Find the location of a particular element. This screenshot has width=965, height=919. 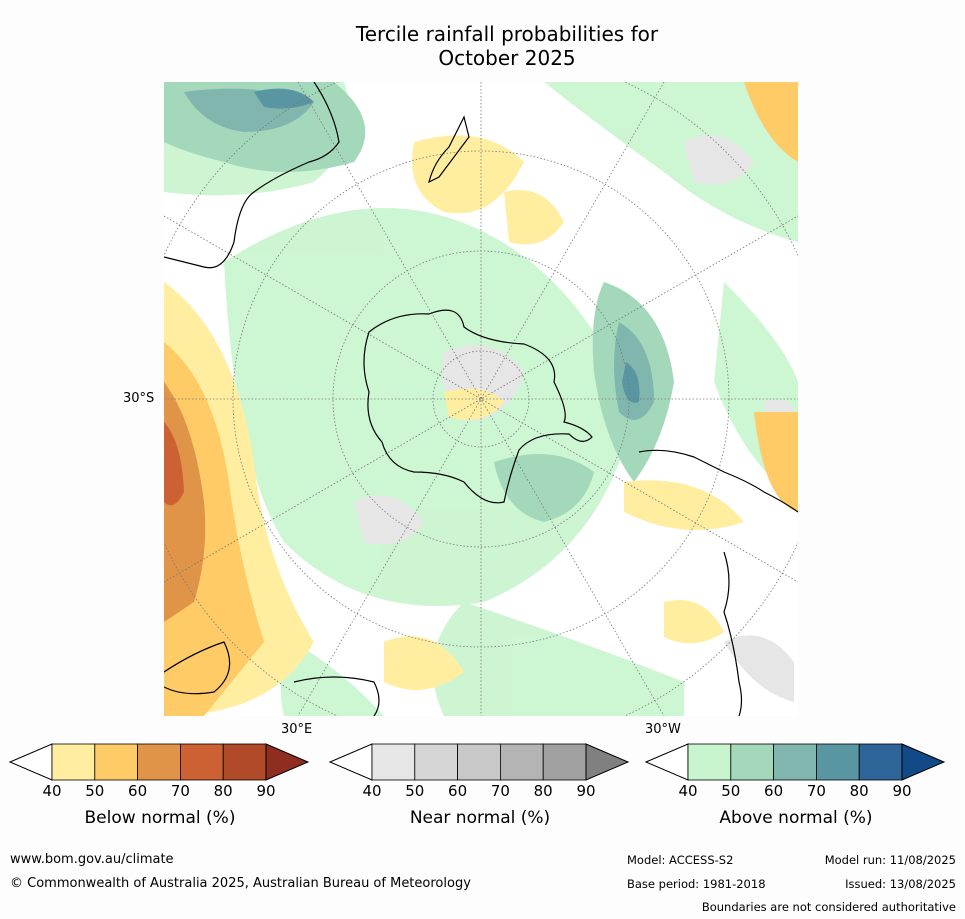

lat-label-30s: 30°S is located at coordinates (139, 398).